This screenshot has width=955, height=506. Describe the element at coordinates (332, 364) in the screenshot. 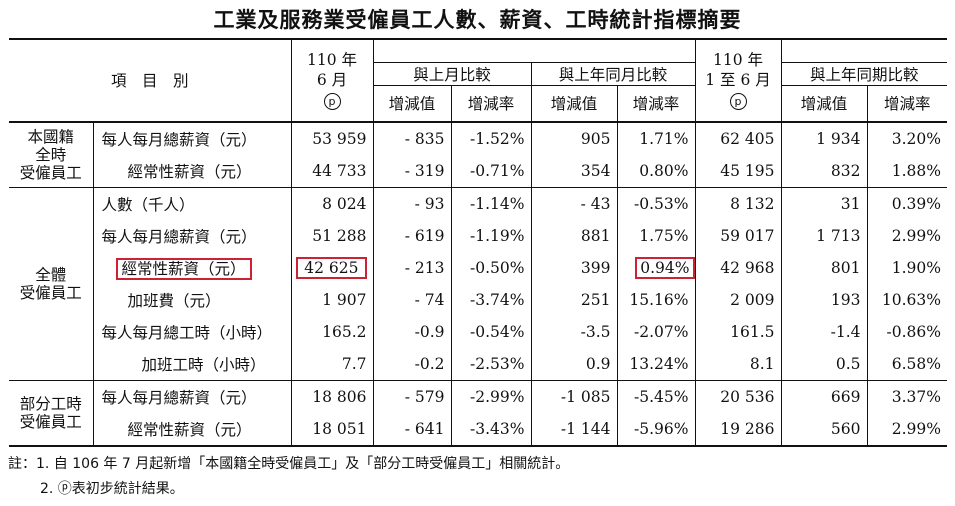

I see `cell-v1: 7.7` at that location.